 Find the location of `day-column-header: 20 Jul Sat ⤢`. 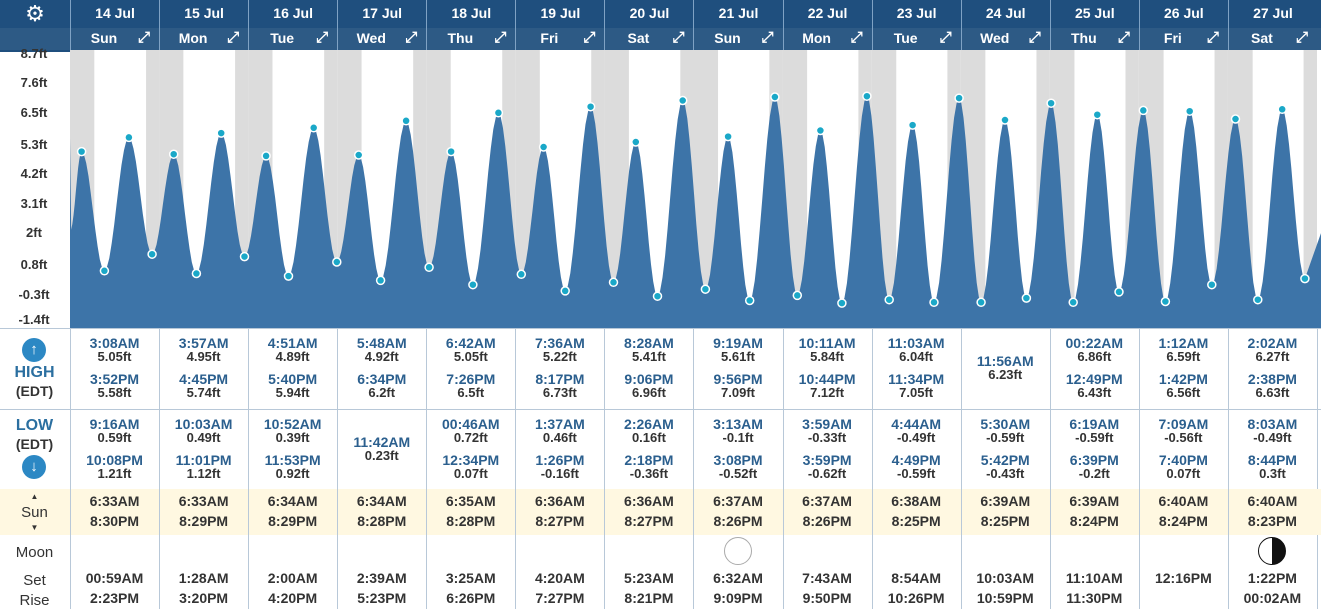

day-column-header: 20 Jul Sat ⤢ is located at coordinates (648, 26).